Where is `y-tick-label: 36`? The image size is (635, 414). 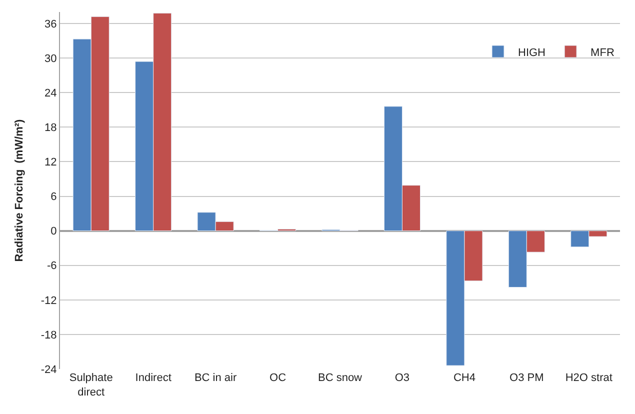 y-tick-label: 36 is located at coordinates (50, 24).